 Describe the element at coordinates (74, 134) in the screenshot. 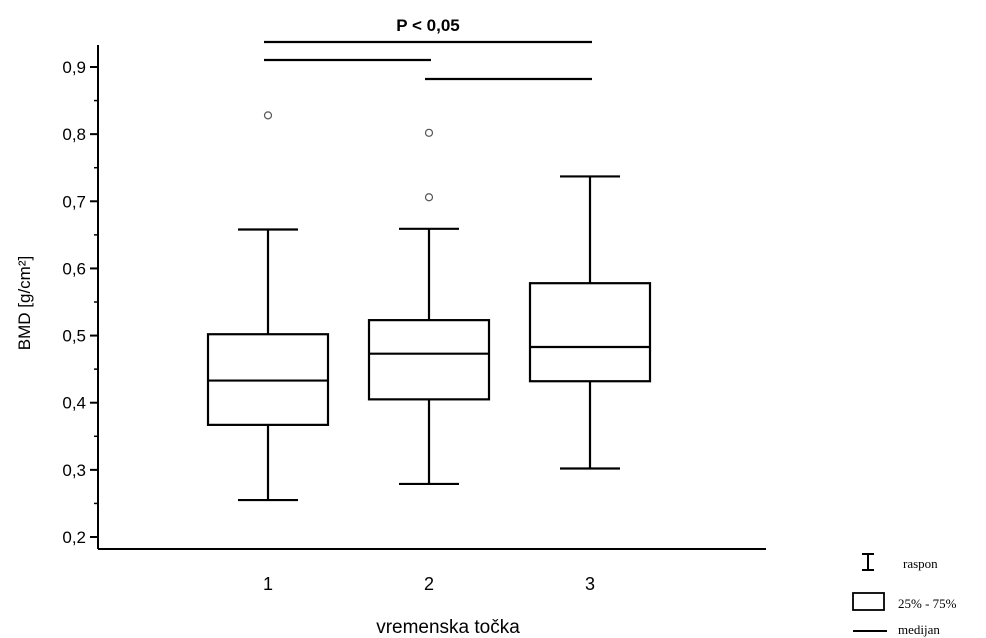

I see `y-tick-label: 0,8` at that location.